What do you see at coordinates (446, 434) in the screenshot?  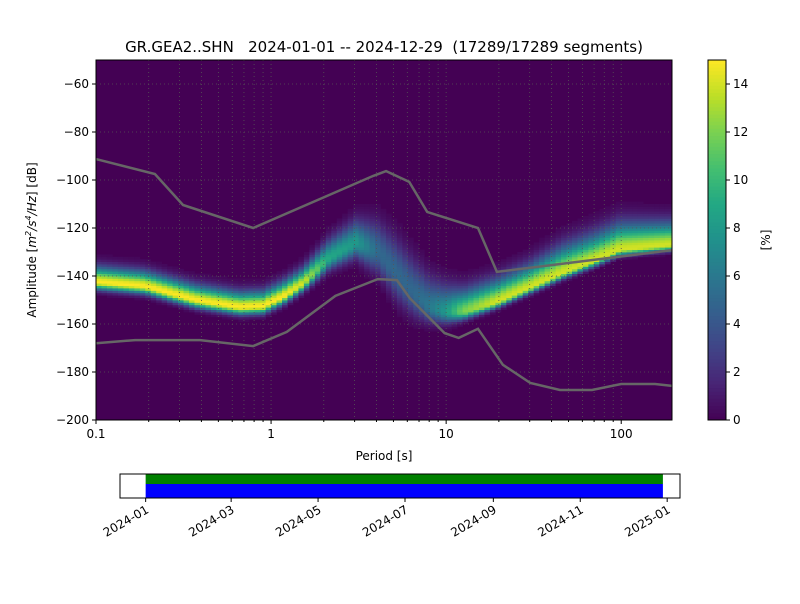 I see `x-tick-label: 10` at bounding box center [446, 434].